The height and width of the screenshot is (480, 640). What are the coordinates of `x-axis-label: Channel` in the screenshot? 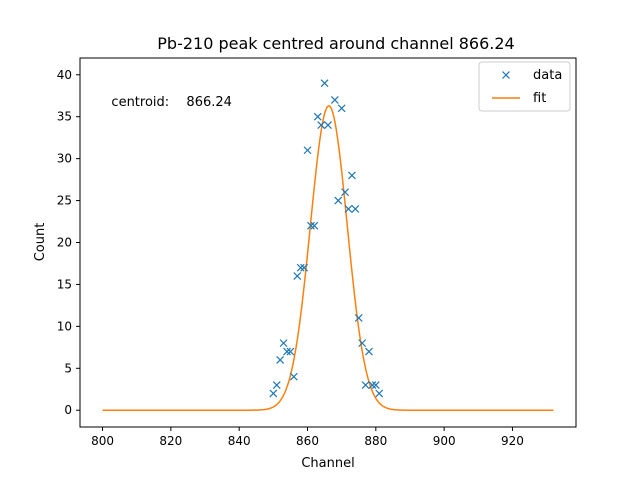 It's located at (327, 463).